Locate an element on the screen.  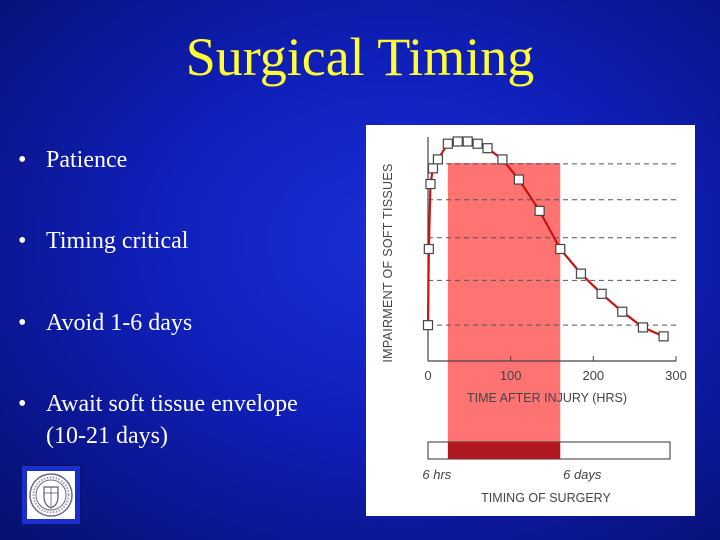
bullet-text: Timing critical is located at coordinates (117, 241).